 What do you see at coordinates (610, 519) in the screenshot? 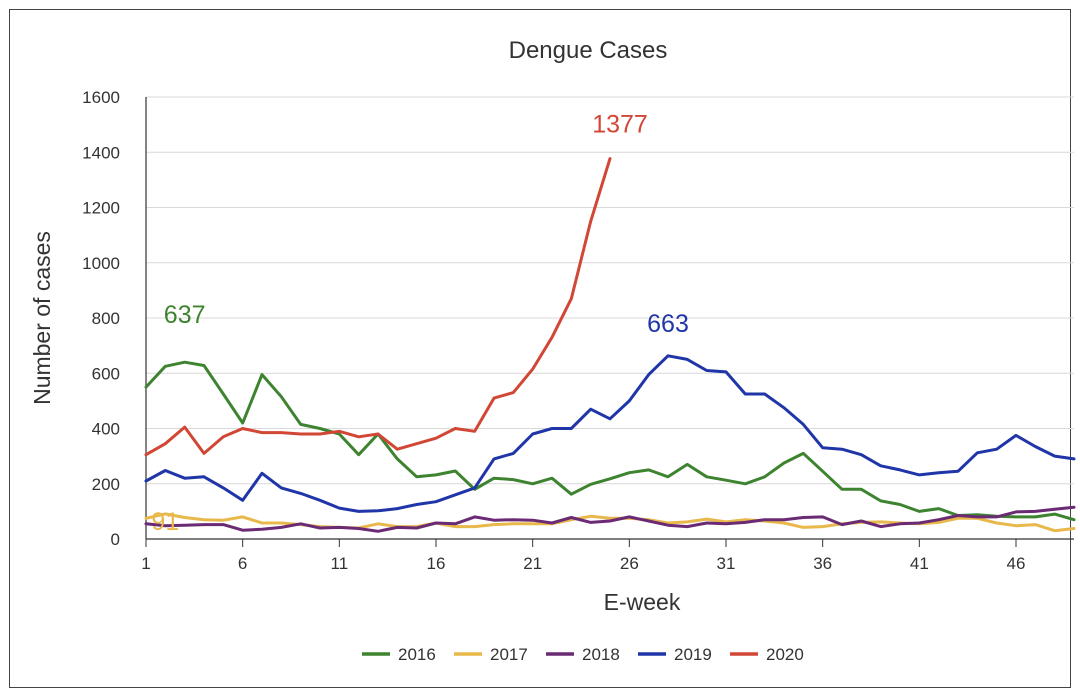
I see `series-line-2018` at bounding box center [610, 519].